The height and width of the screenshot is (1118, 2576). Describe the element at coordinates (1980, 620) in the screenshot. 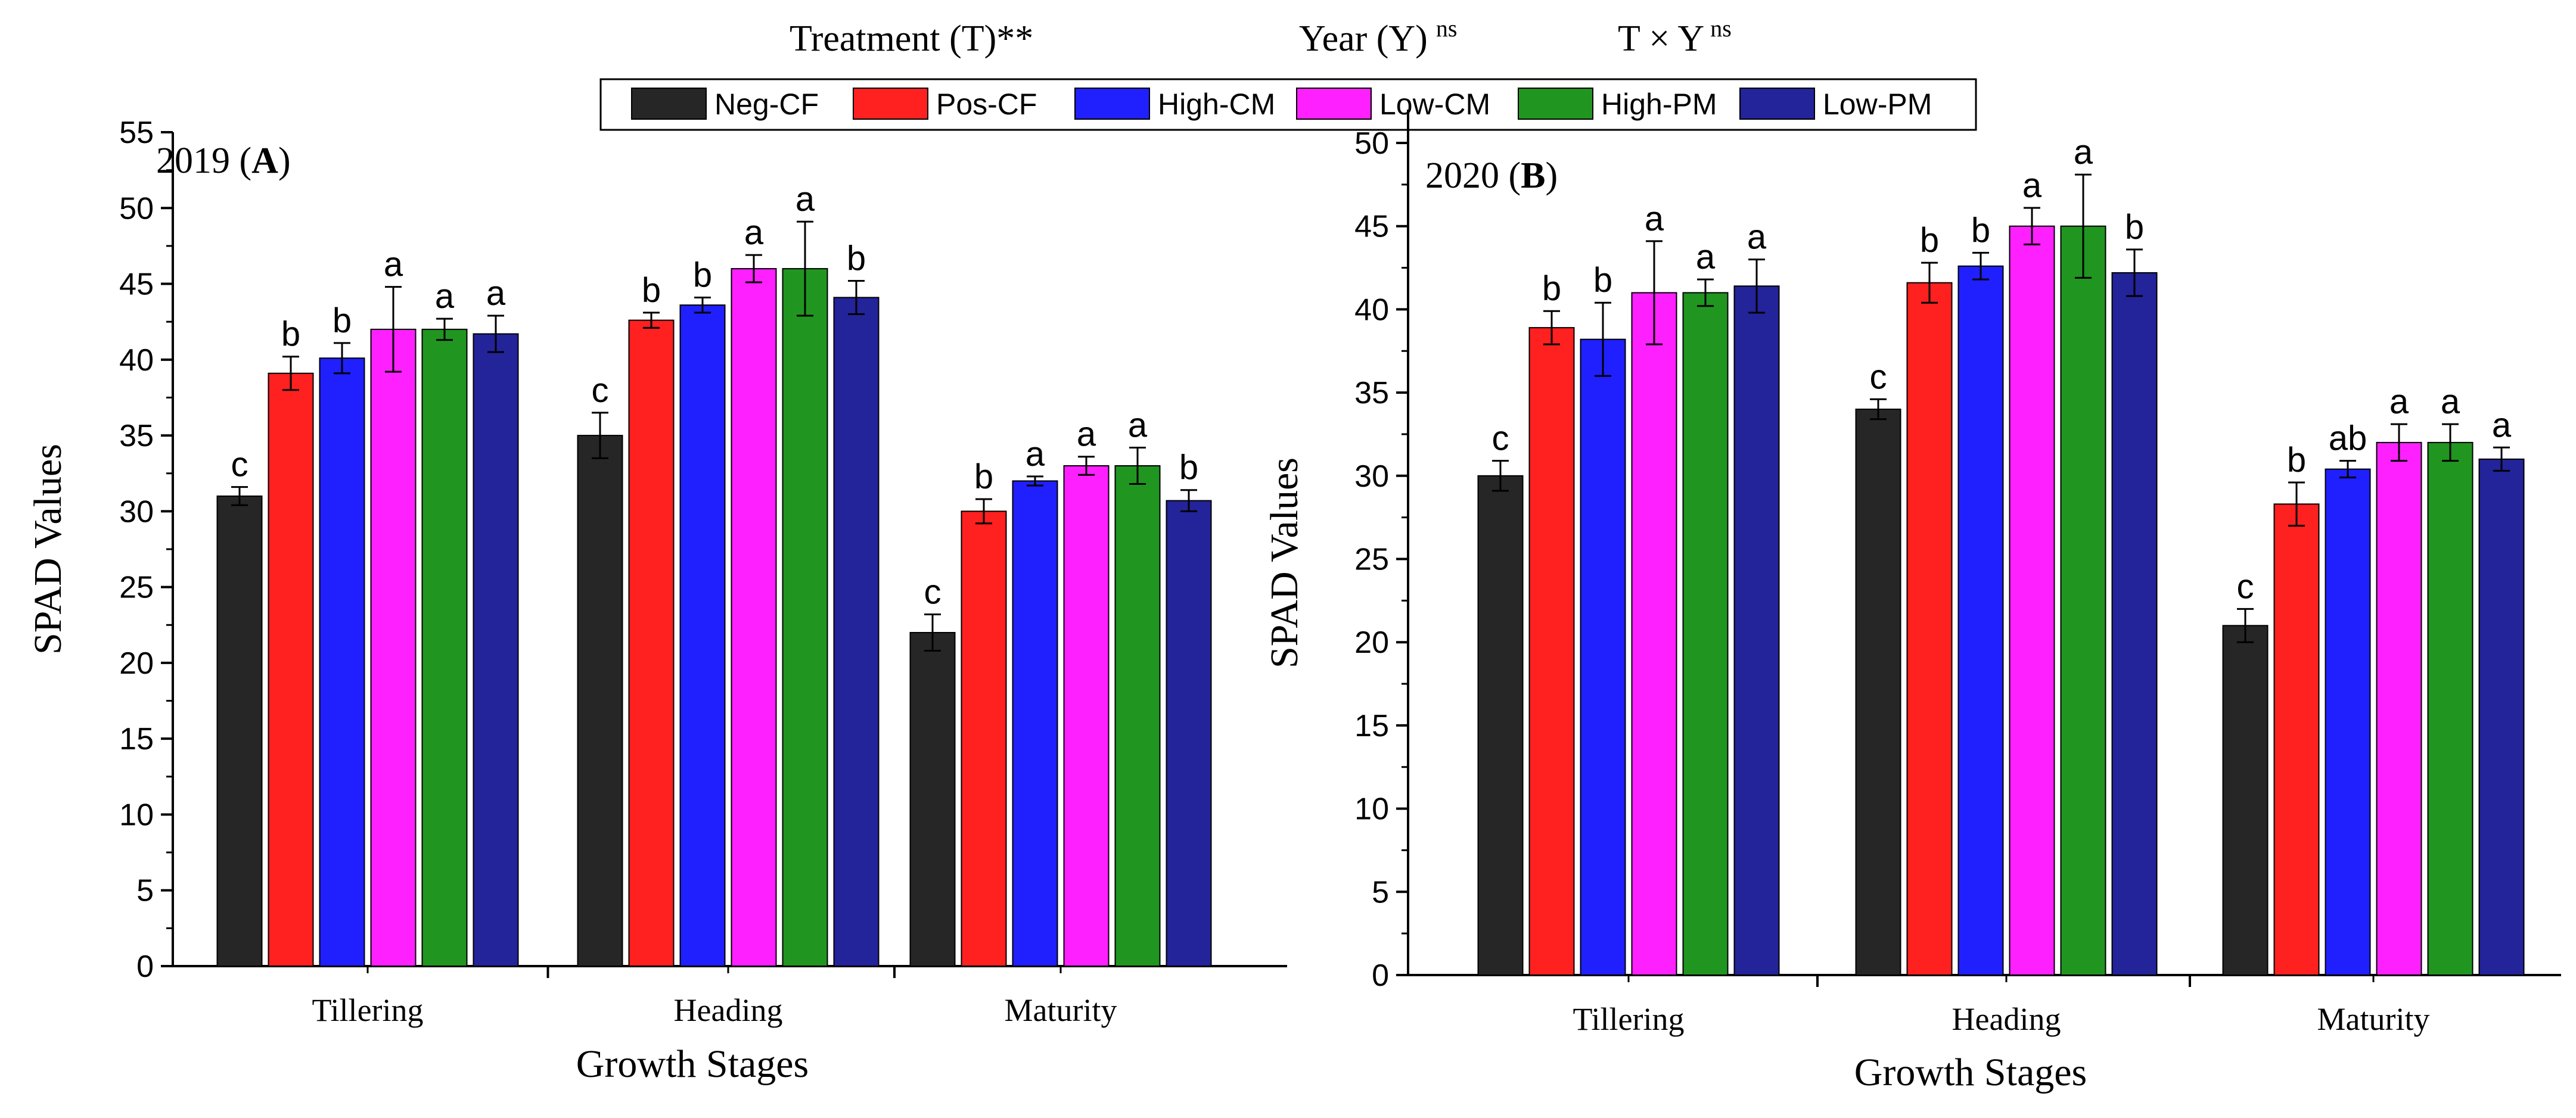

I see `bar-high-cm-heading` at that location.